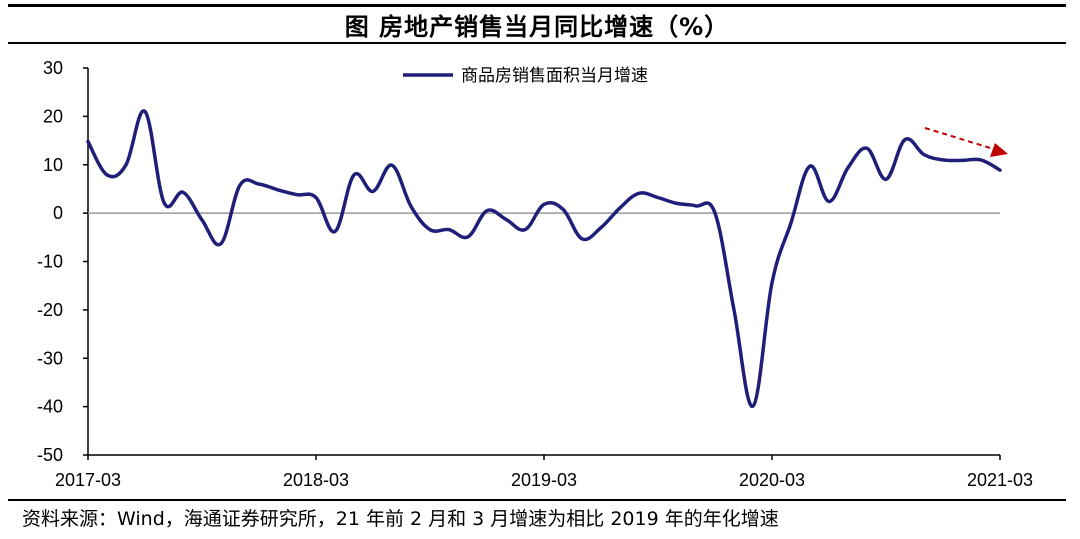 The width and height of the screenshot is (1080, 539). What do you see at coordinates (53, 68) in the screenshot?
I see `y-tick-label: 30` at bounding box center [53, 68].